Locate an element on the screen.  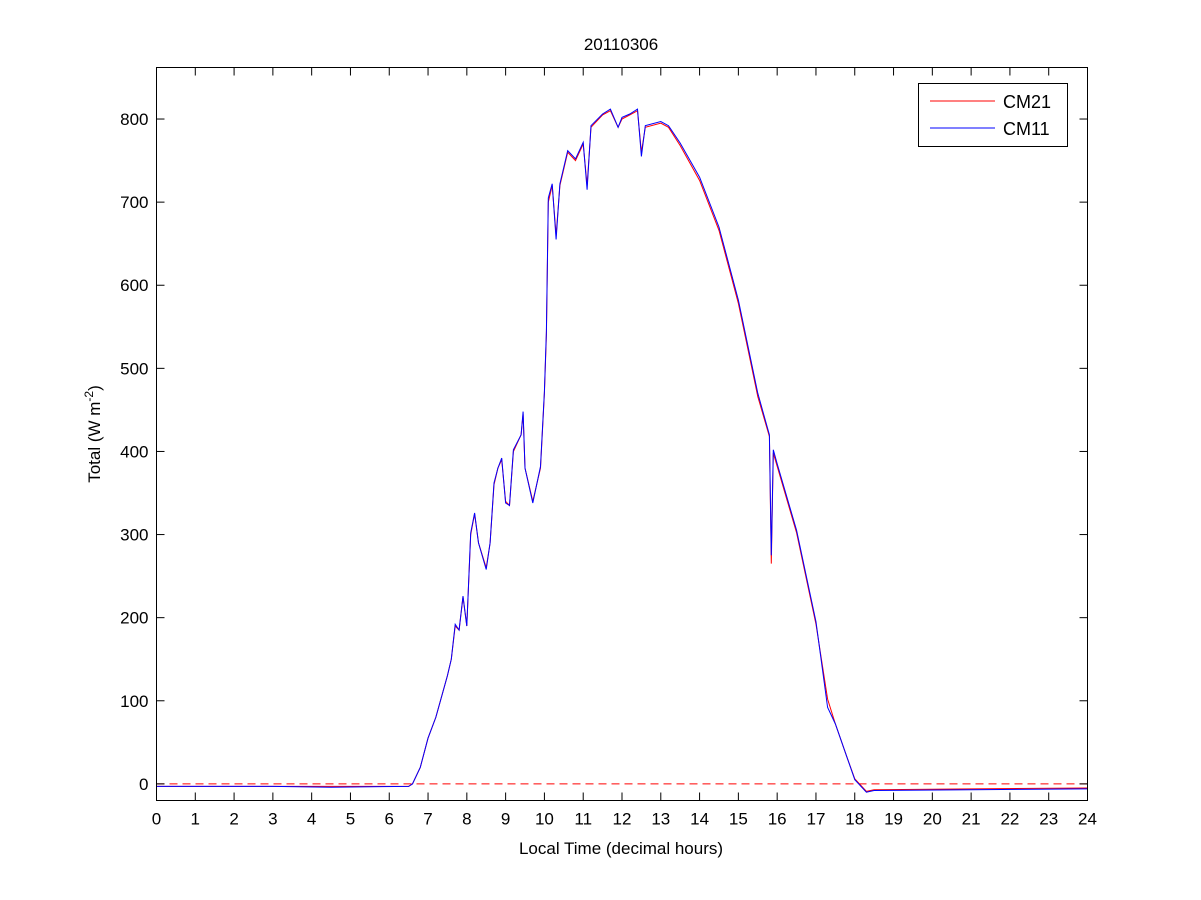
x-tick-label: 1 is located at coordinates (195, 819).